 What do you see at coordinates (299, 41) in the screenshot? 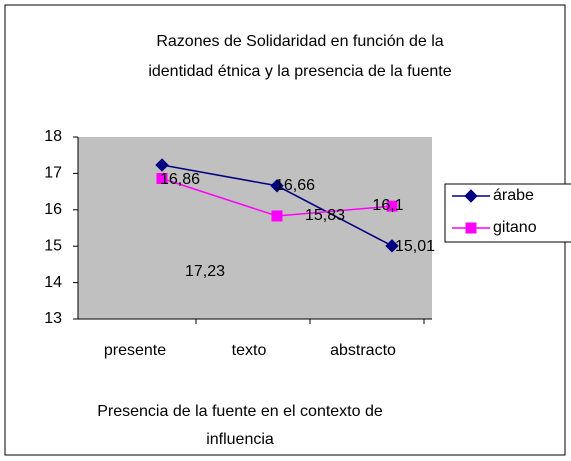
I see `chart-title-line: Razones de Solidaridad en función de la` at bounding box center [299, 41].